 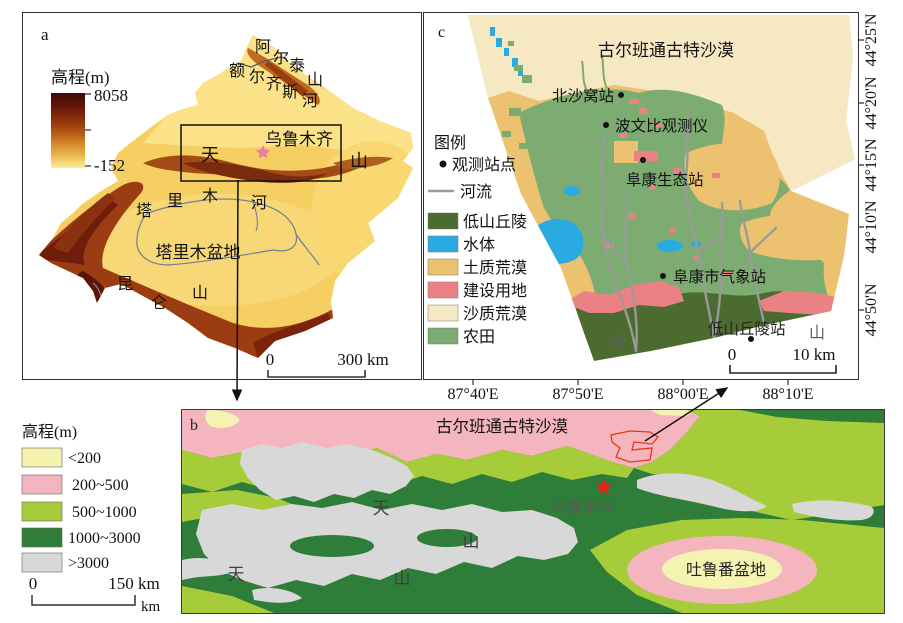 What do you see at coordinates (89, 121) in the screenshot?
I see `elevation-colorbar: 高程(m) 8058 -152` at bounding box center [89, 121].